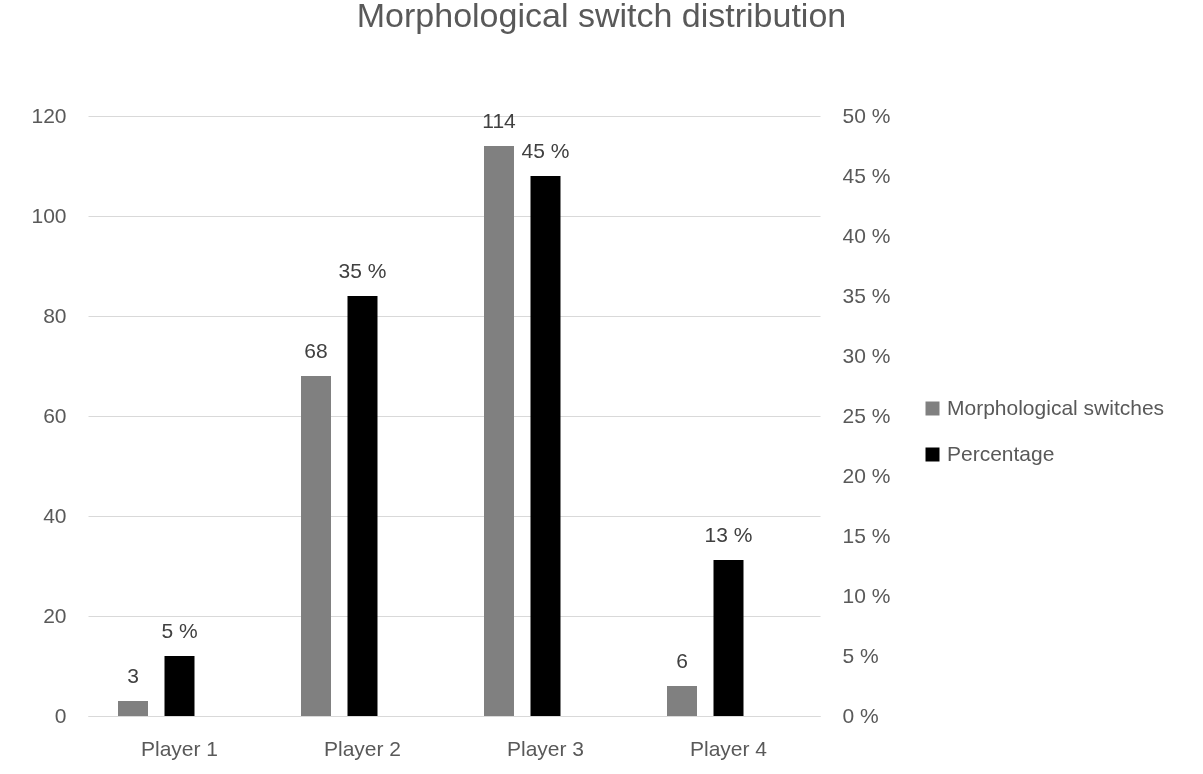  I want to click on y2-tick-label: 0 %, so click(860, 715).